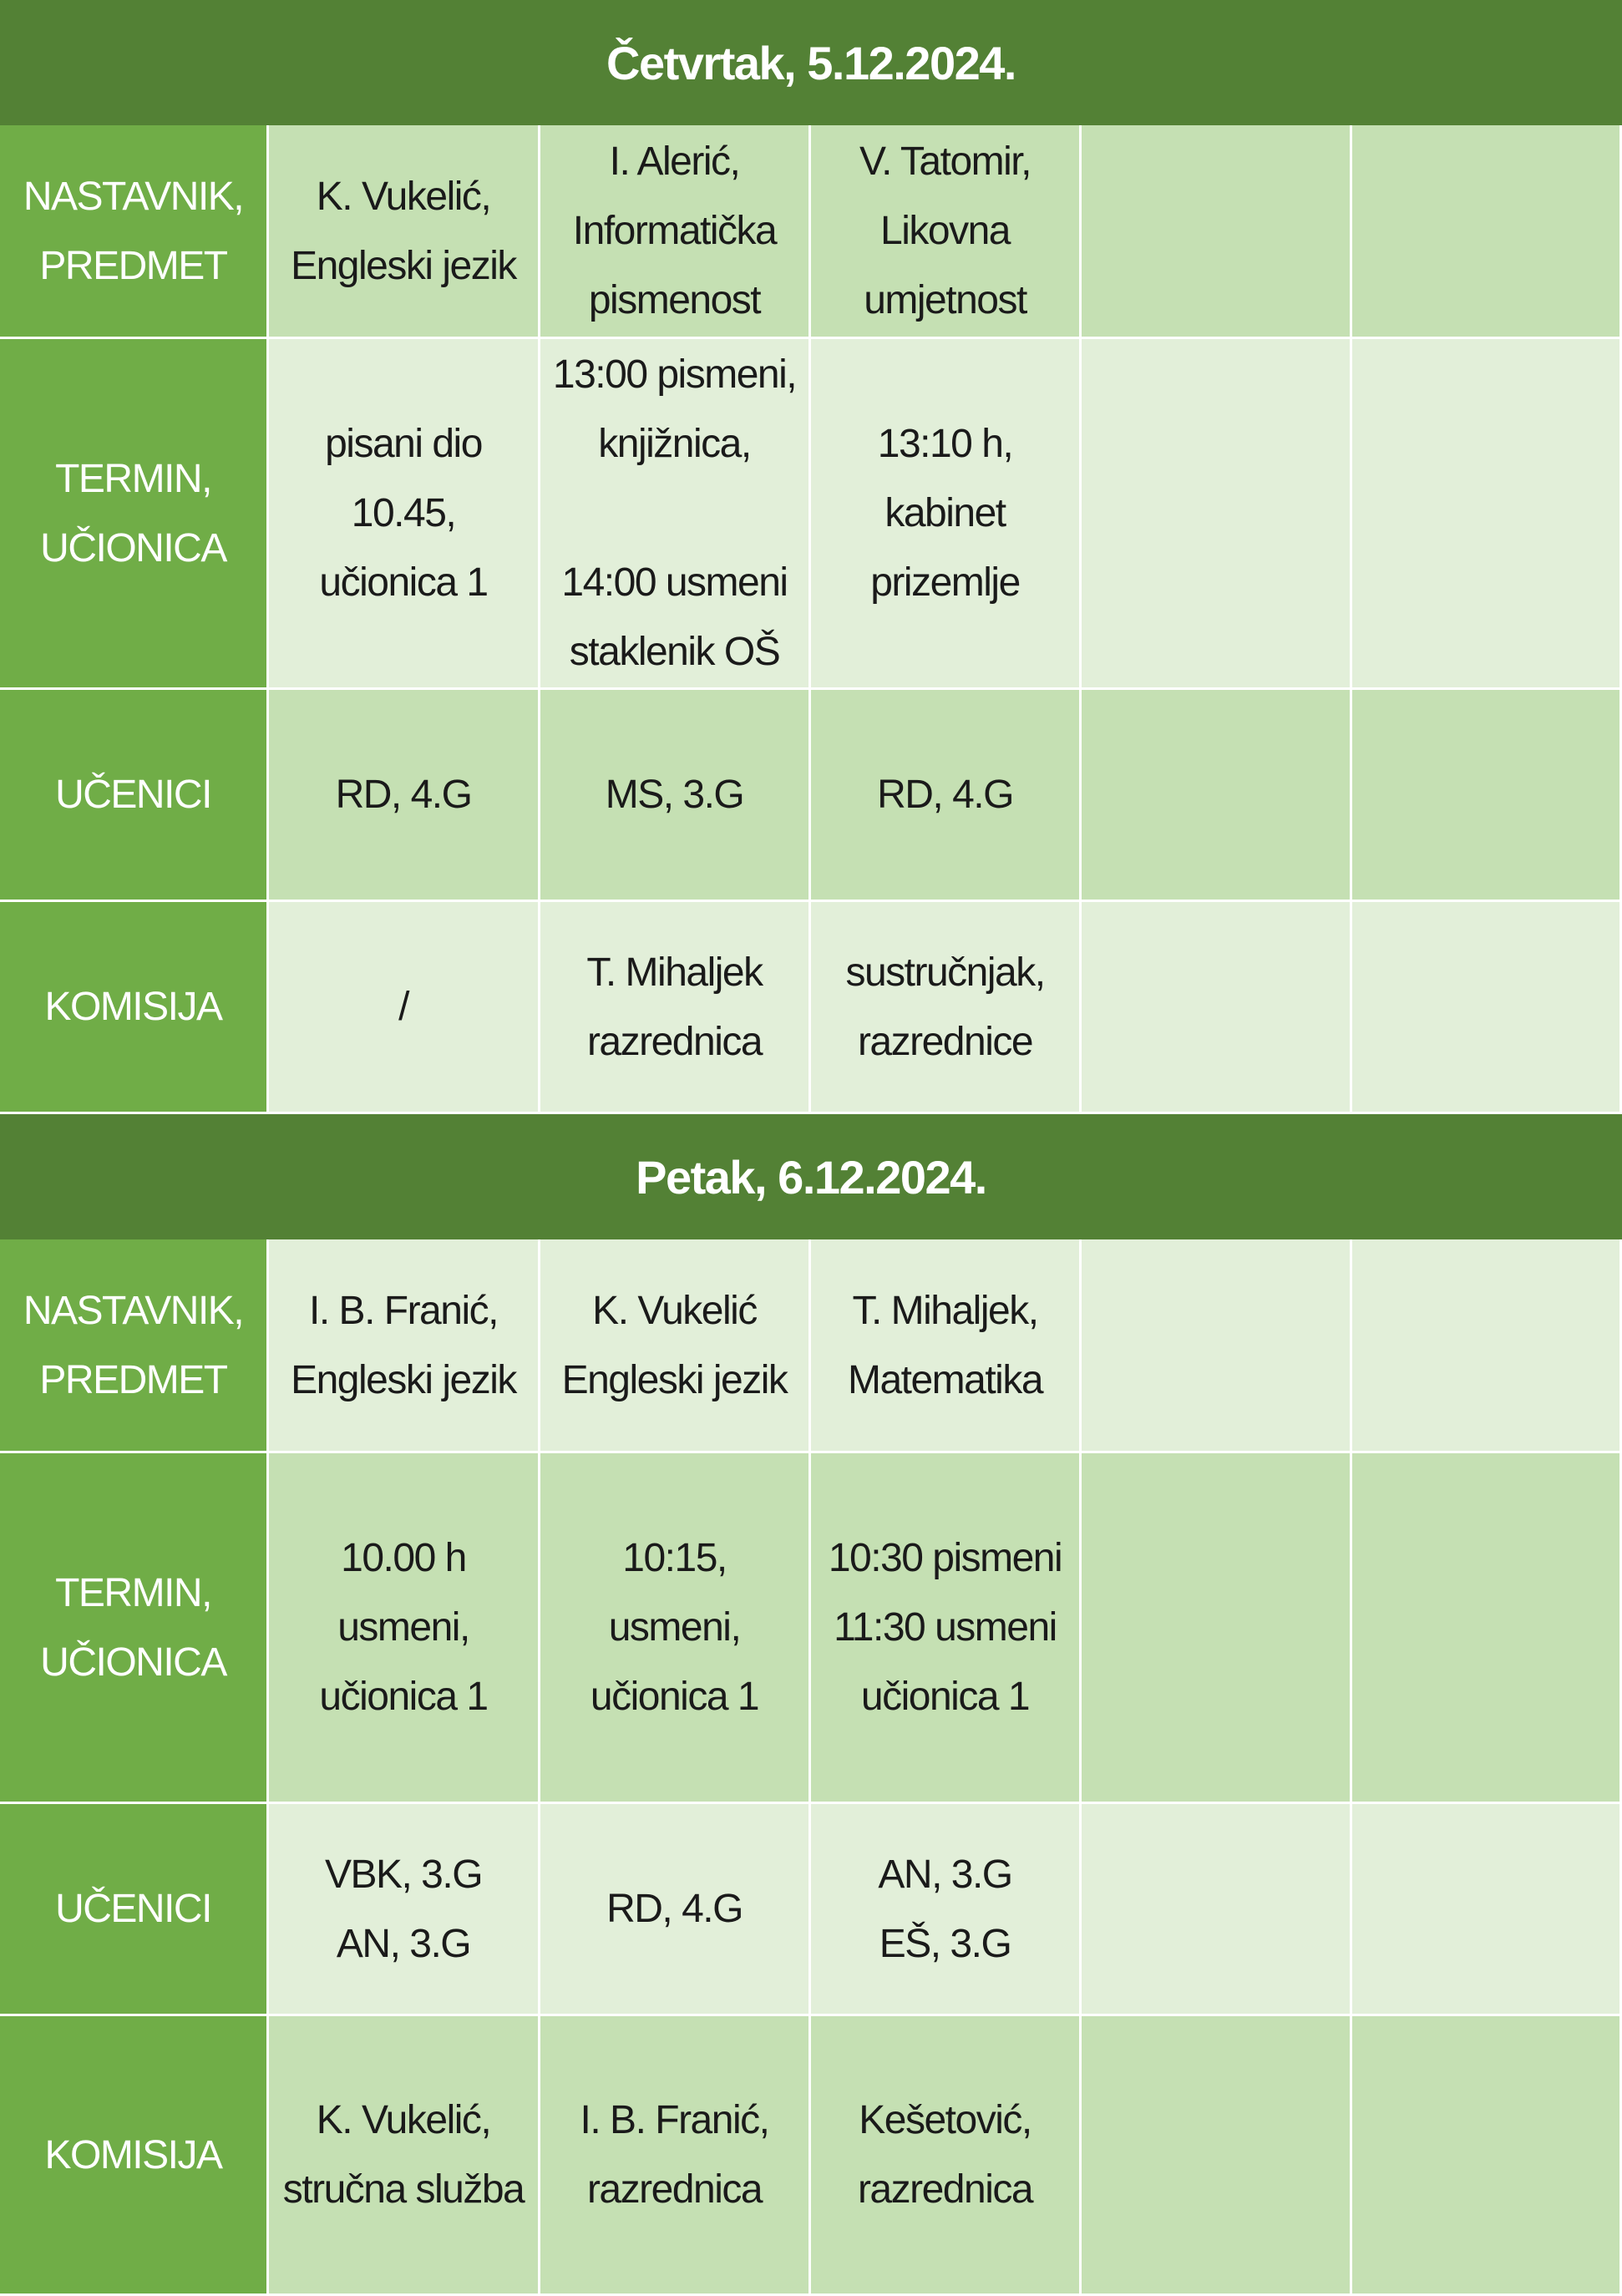  What do you see at coordinates (404, 1910) in the screenshot?
I see `table-cell-petak-ucenici-1: VBK, 3.G AN, 3.G` at bounding box center [404, 1910].